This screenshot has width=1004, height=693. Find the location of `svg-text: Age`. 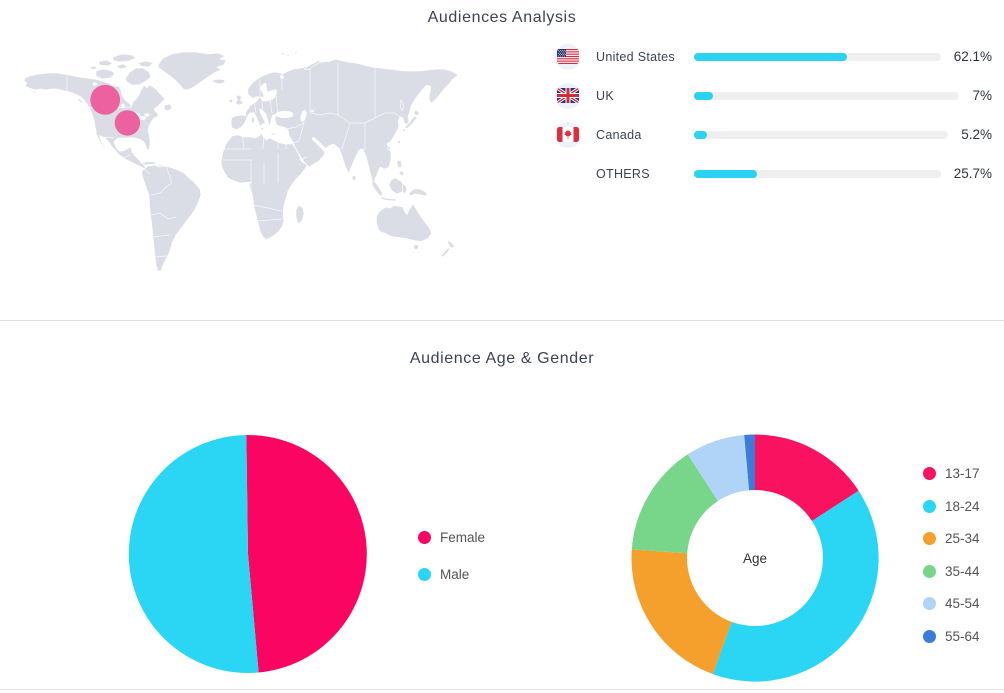

svg-text: Age is located at coordinates (755, 558).